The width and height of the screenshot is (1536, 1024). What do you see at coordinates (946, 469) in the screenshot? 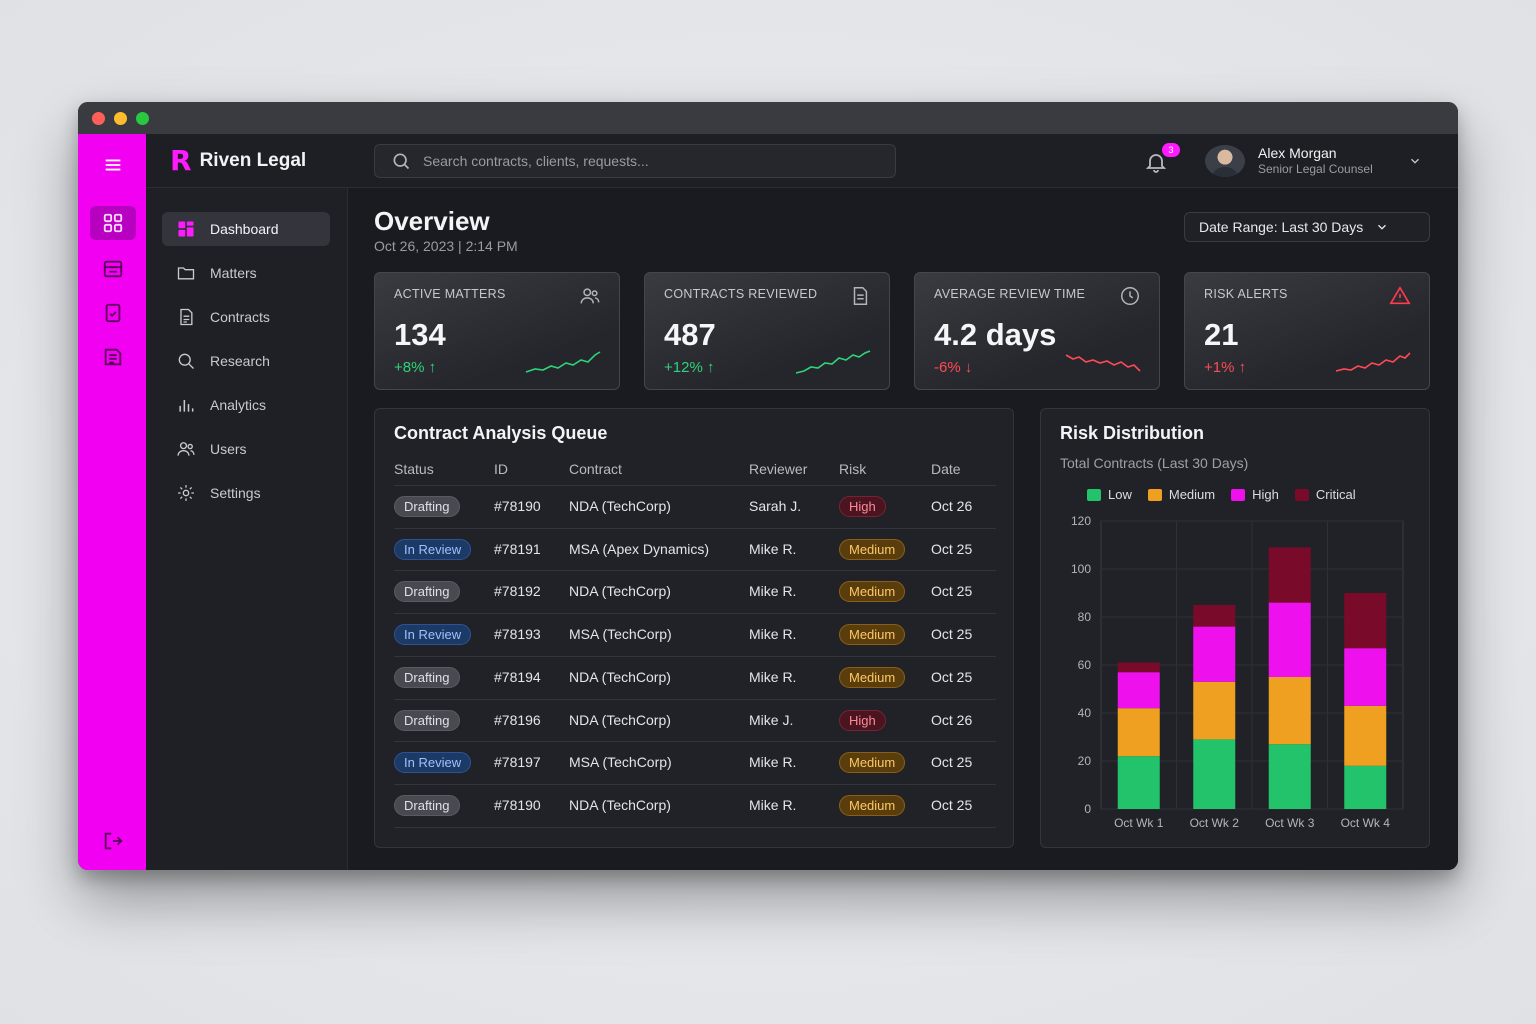
I see `column-header-date: Date` at bounding box center [946, 469].